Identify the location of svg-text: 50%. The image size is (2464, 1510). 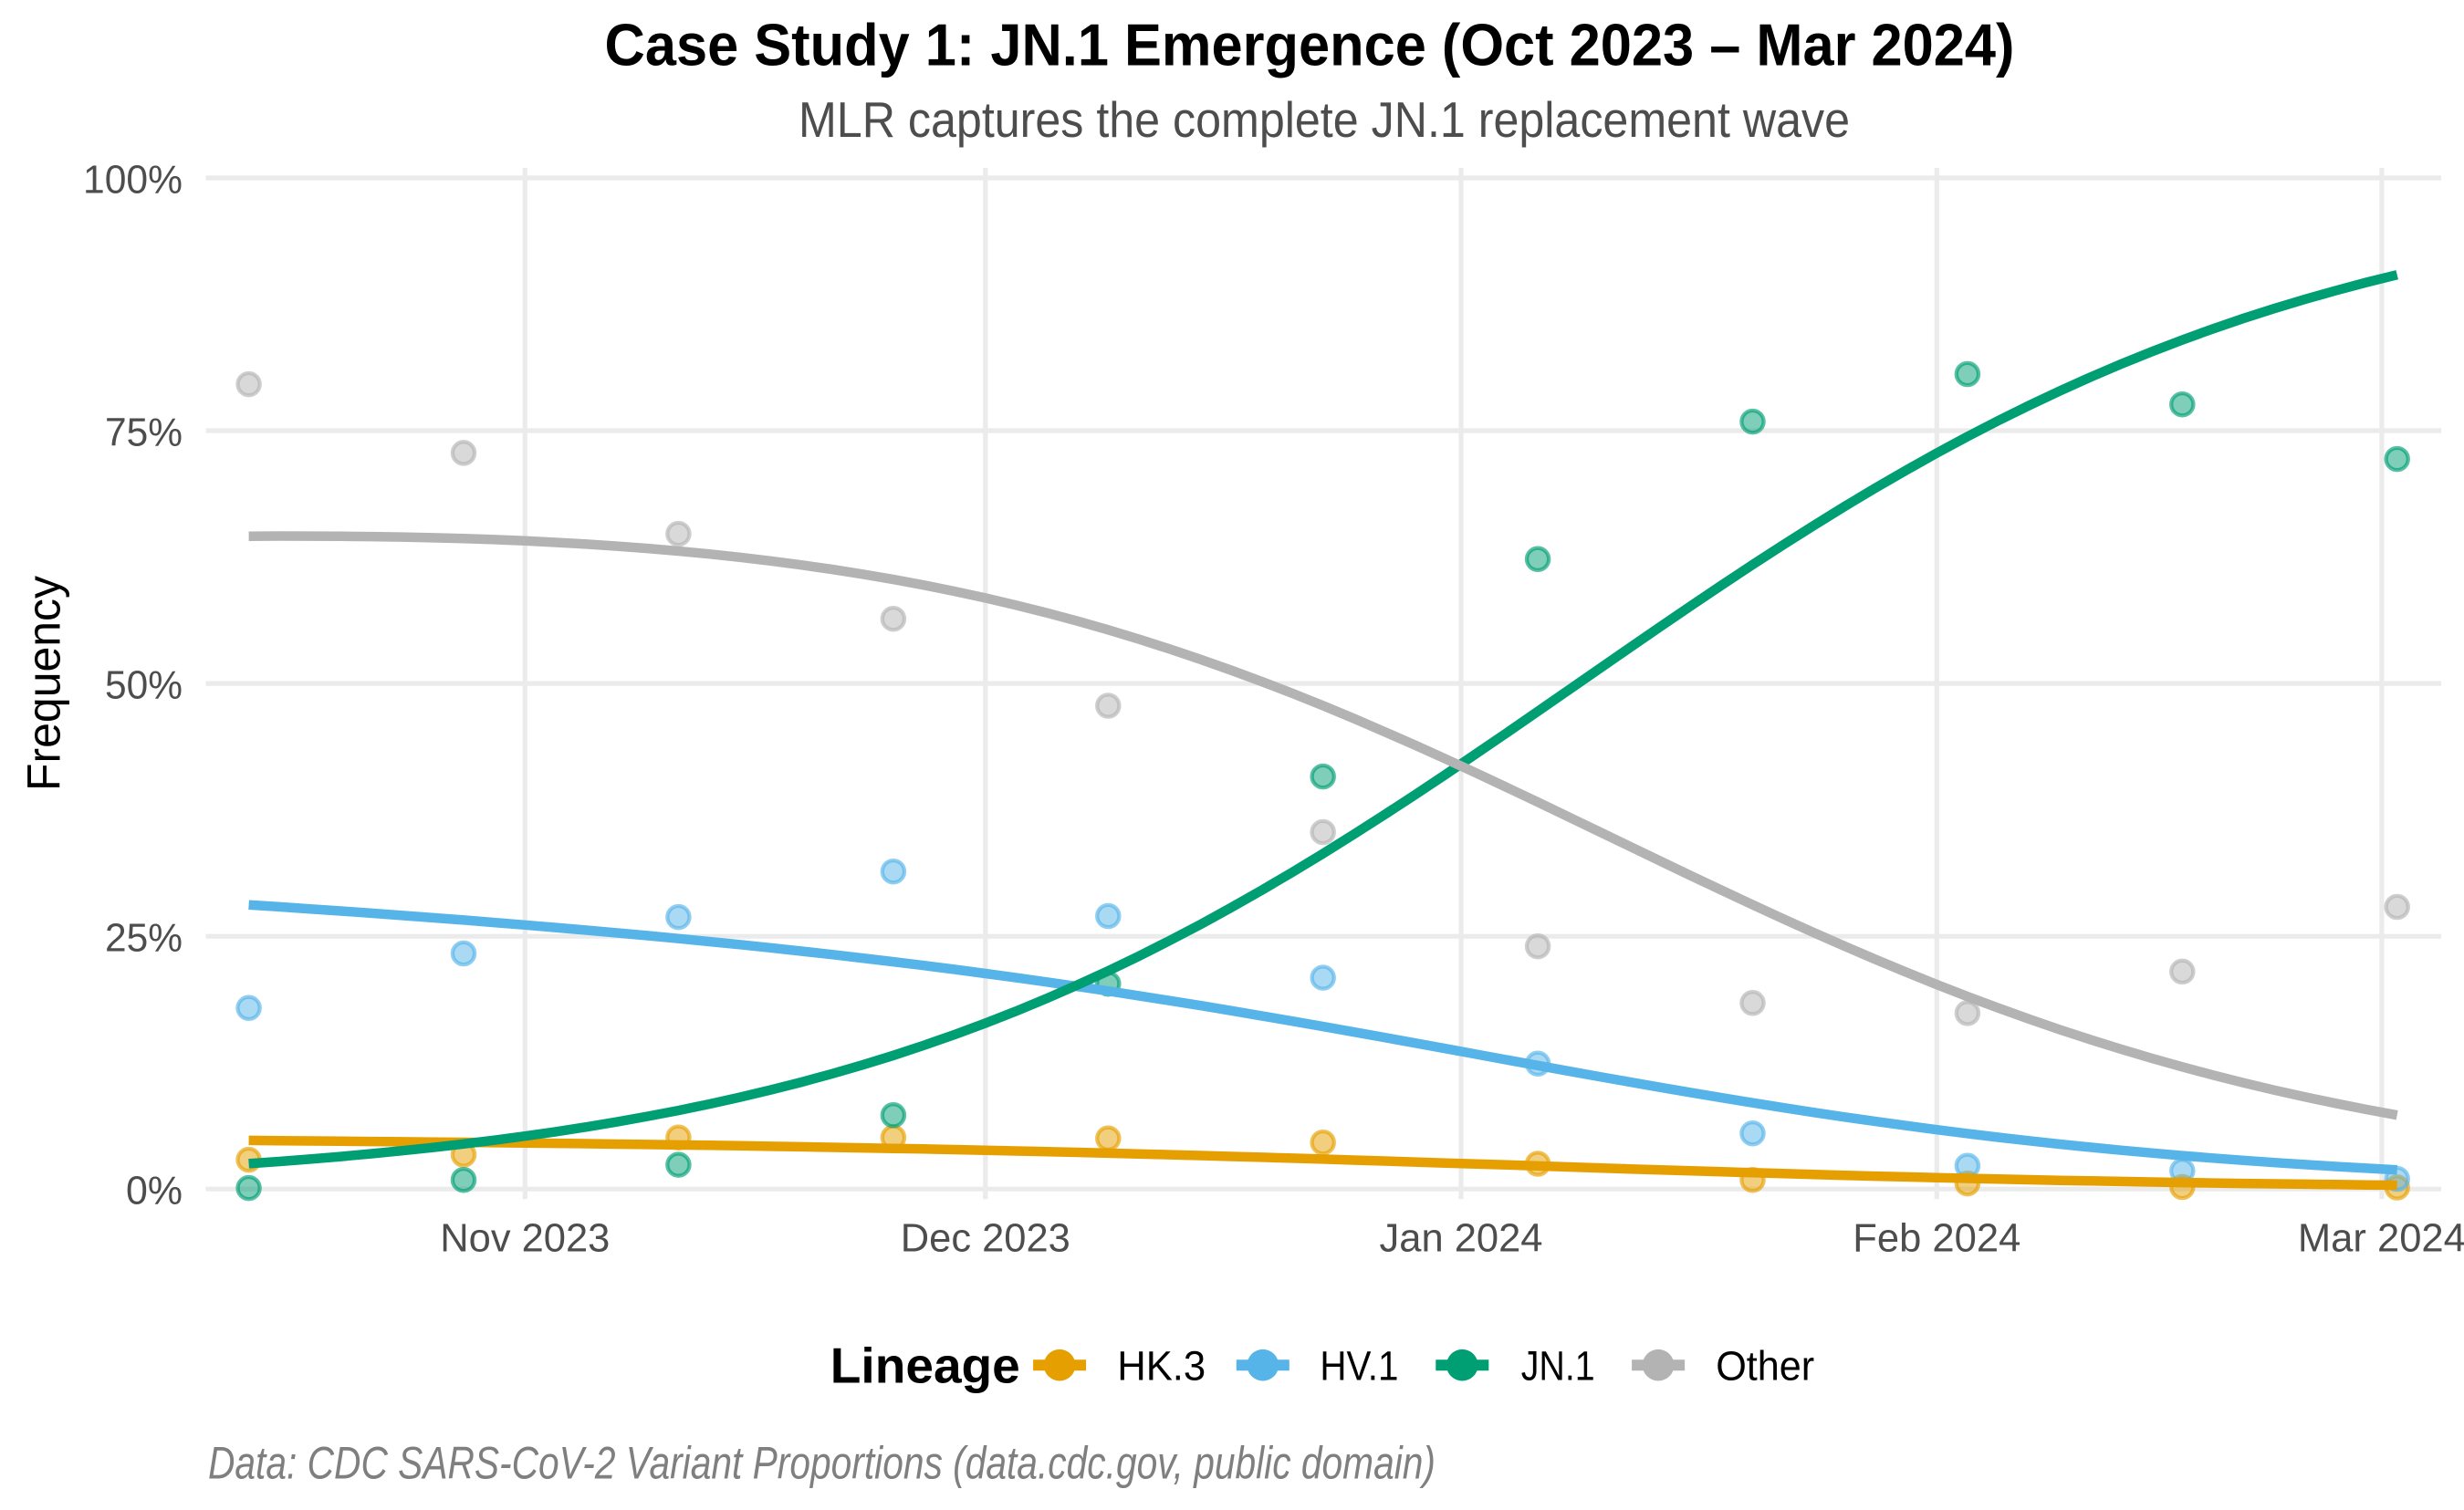
(144, 685).